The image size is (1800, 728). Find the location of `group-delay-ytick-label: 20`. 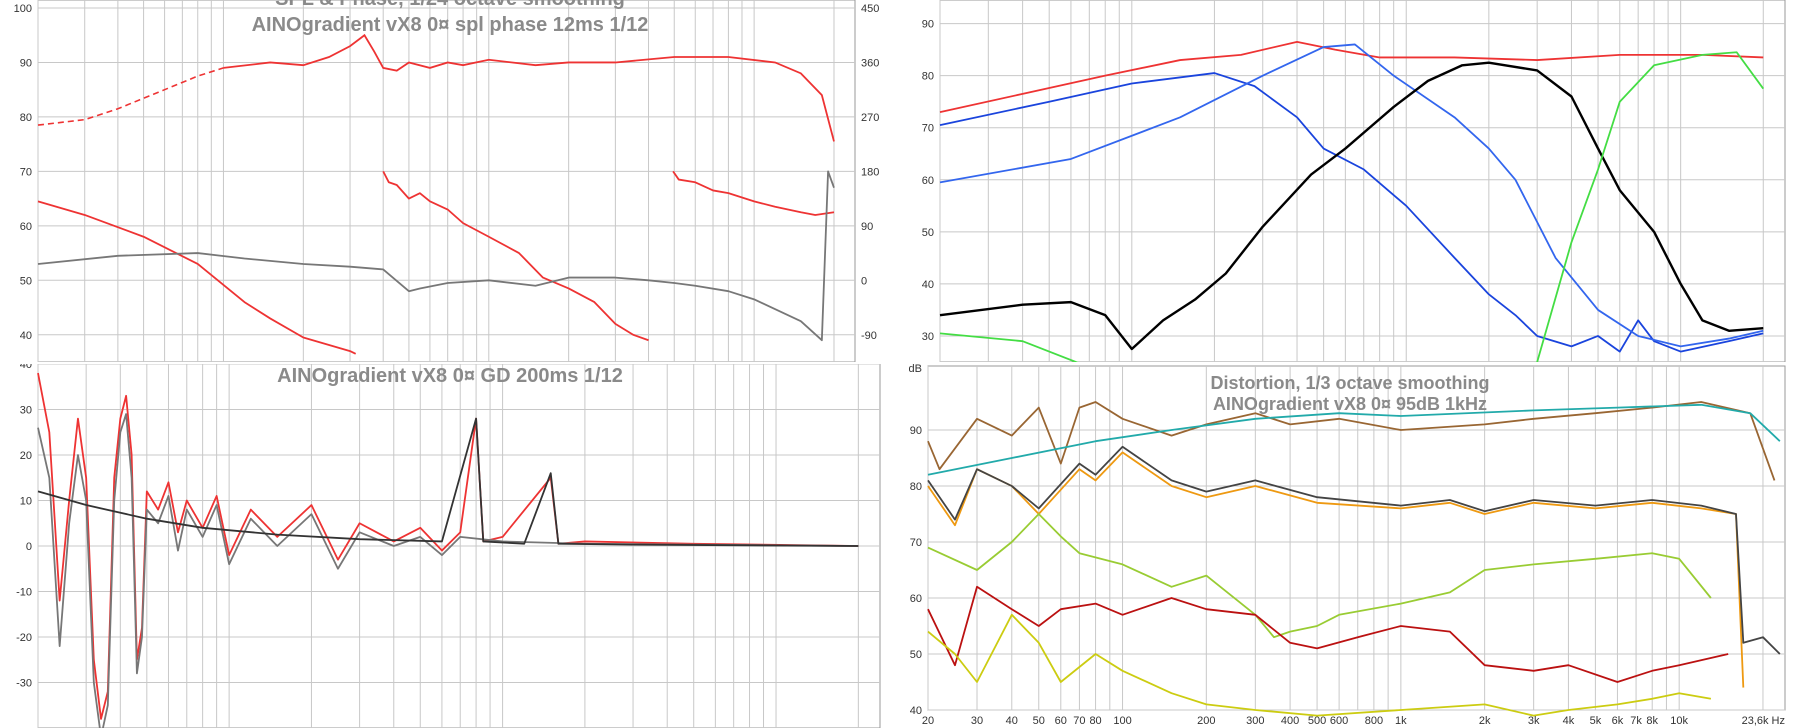

group-delay-ytick-label: 20 is located at coordinates (26, 456).